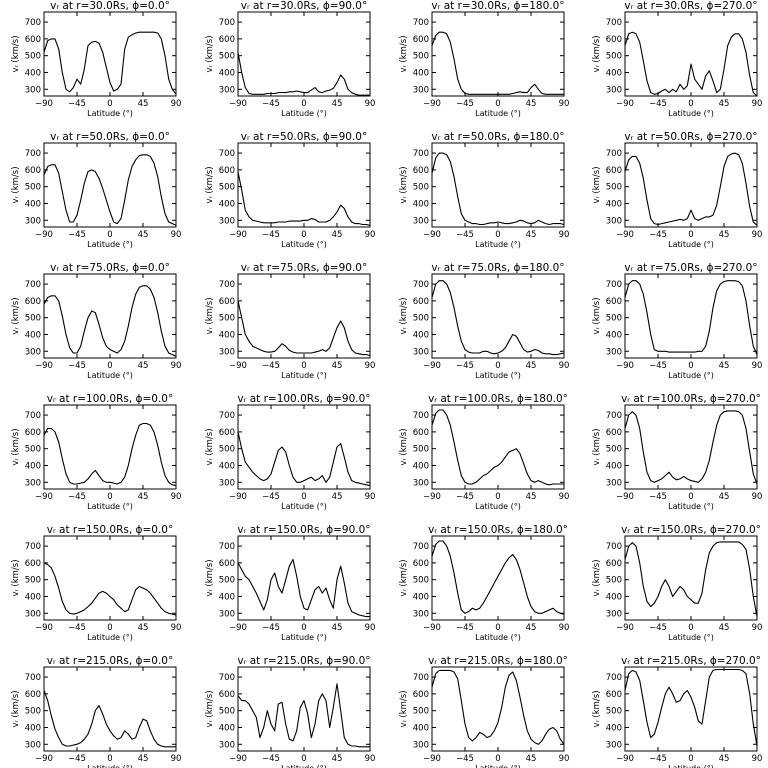 The image size is (768, 768). Describe the element at coordinates (690, 6) in the screenshot. I see `panel-title: vᵣ at r=30.0Rs, ϕ=270.0°` at that location.